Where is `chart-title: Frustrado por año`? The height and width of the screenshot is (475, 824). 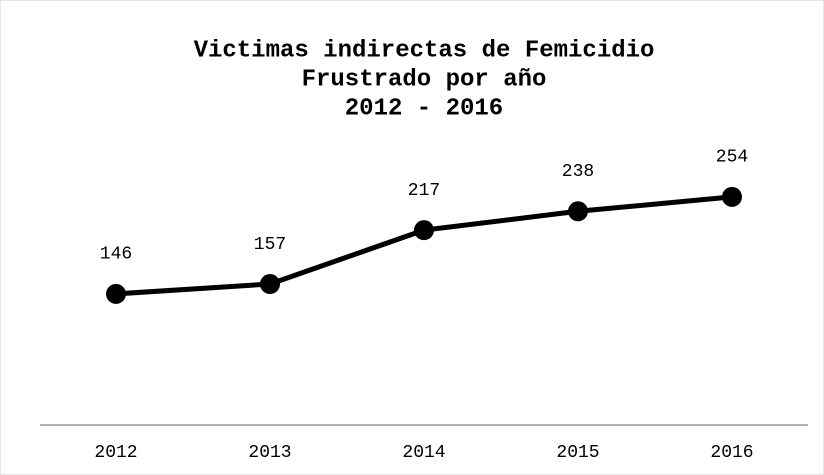 chart-title: Frustrado por año is located at coordinates (424, 79).